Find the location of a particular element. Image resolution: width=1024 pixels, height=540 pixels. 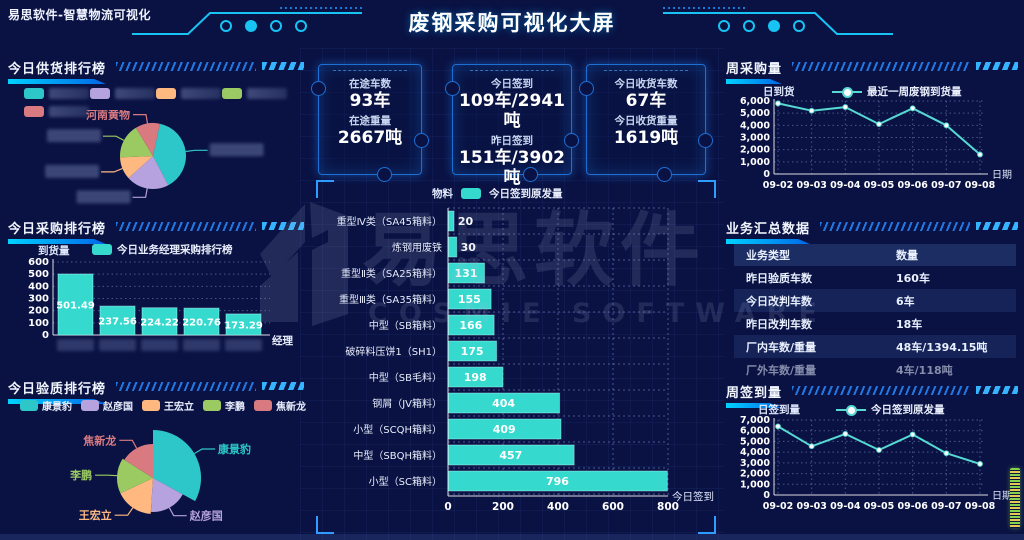

stat-value: 67车 is located at coordinates (646, 101).